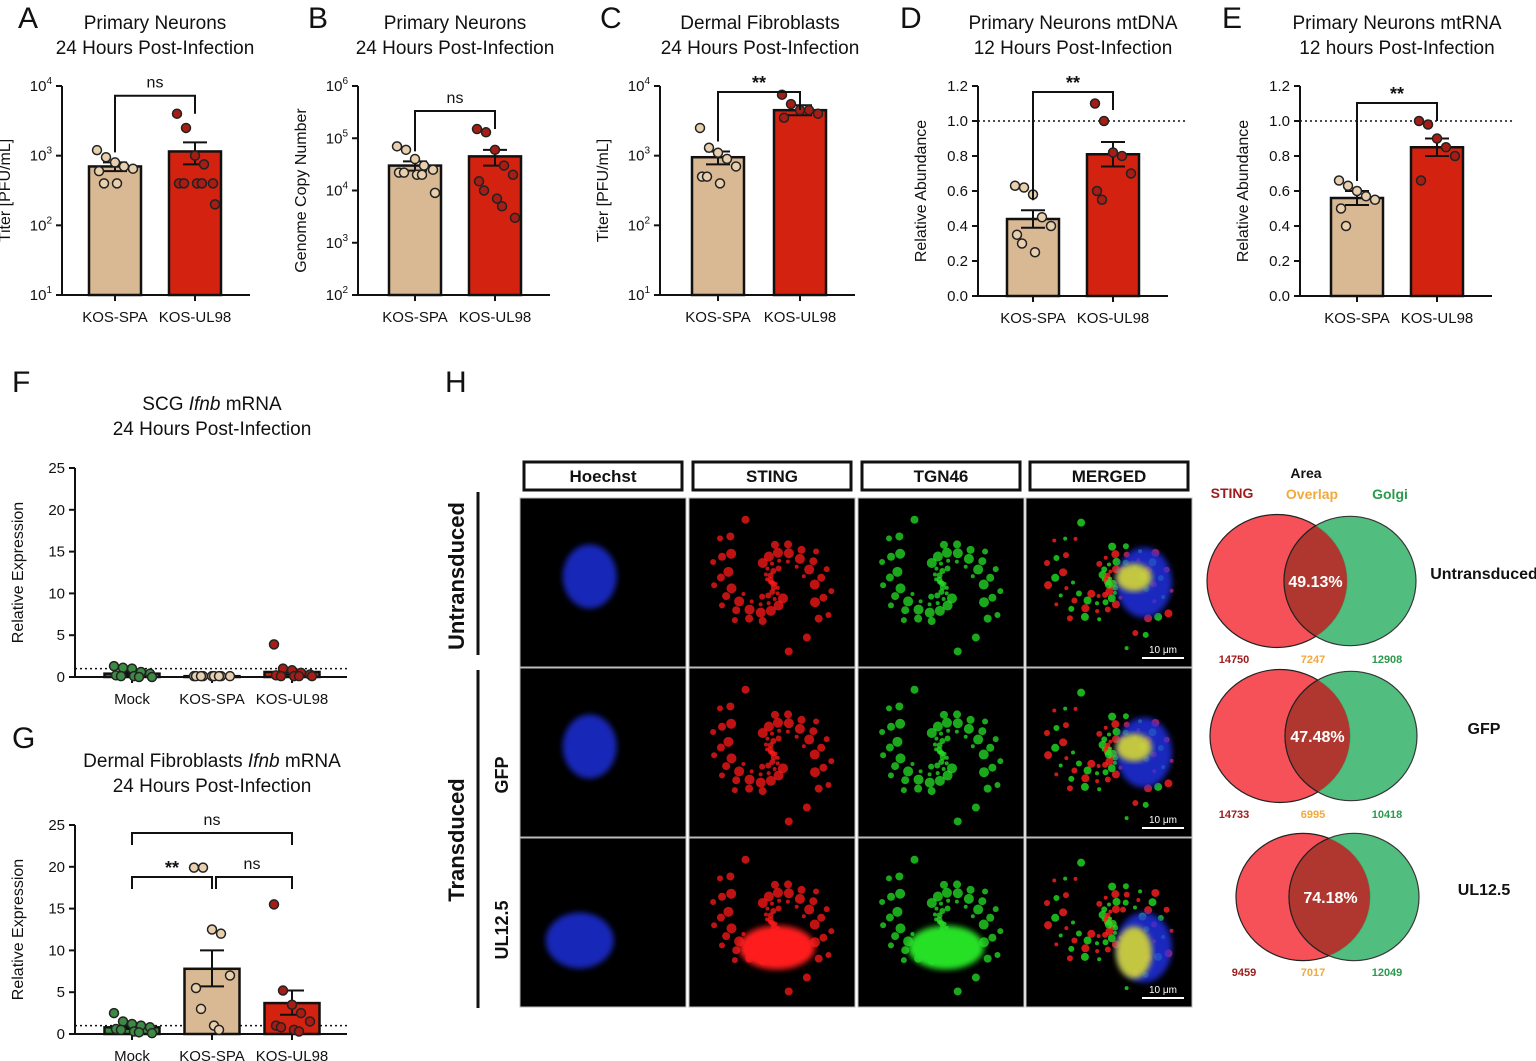 The width and height of the screenshot is (1536, 1061). What do you see at coordinates (777, 947) in the screenshot?
I see `stain-cluster` at bounding box center [777, 947].